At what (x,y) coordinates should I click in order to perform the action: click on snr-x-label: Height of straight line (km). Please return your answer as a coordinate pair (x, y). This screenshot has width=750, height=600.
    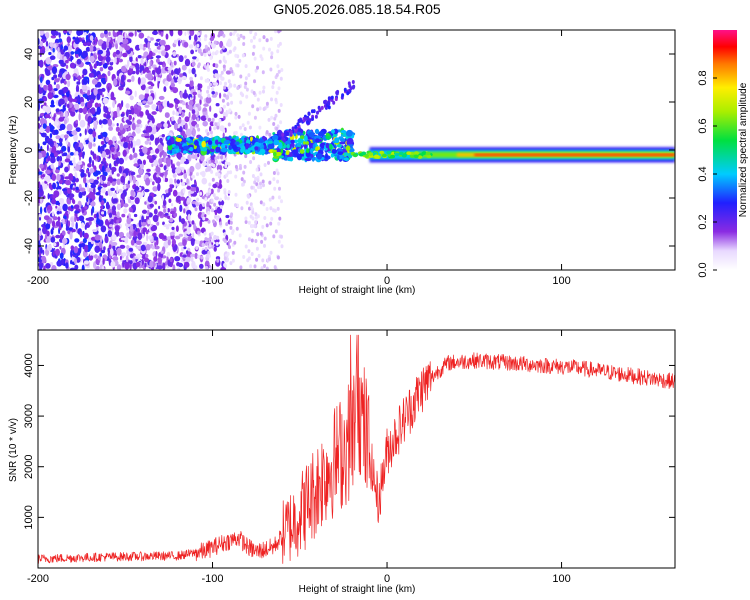
    Looking at the image, I should click on (357, 589).